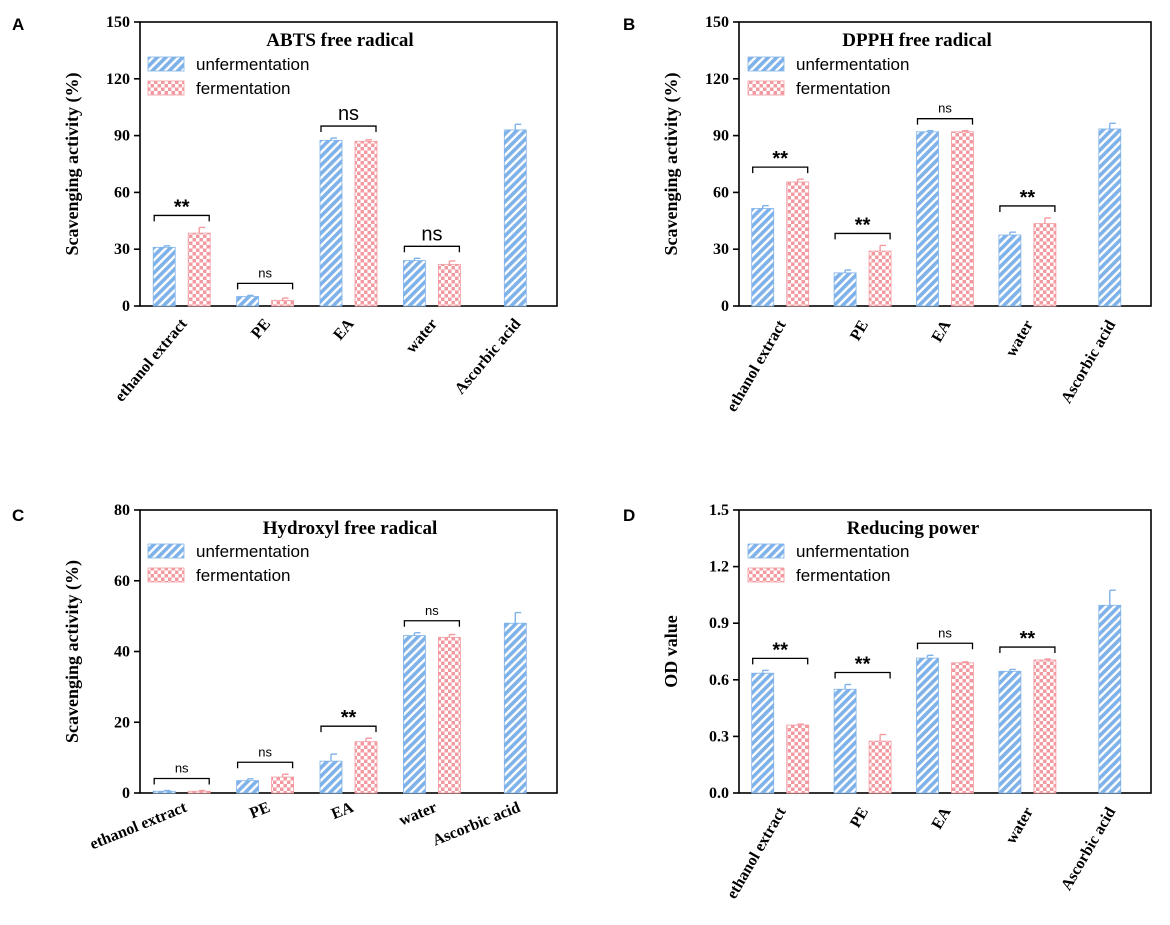  Describe the element at coordinates (629, 515) in the screenshot. I see `panel-letter: D` at that location.